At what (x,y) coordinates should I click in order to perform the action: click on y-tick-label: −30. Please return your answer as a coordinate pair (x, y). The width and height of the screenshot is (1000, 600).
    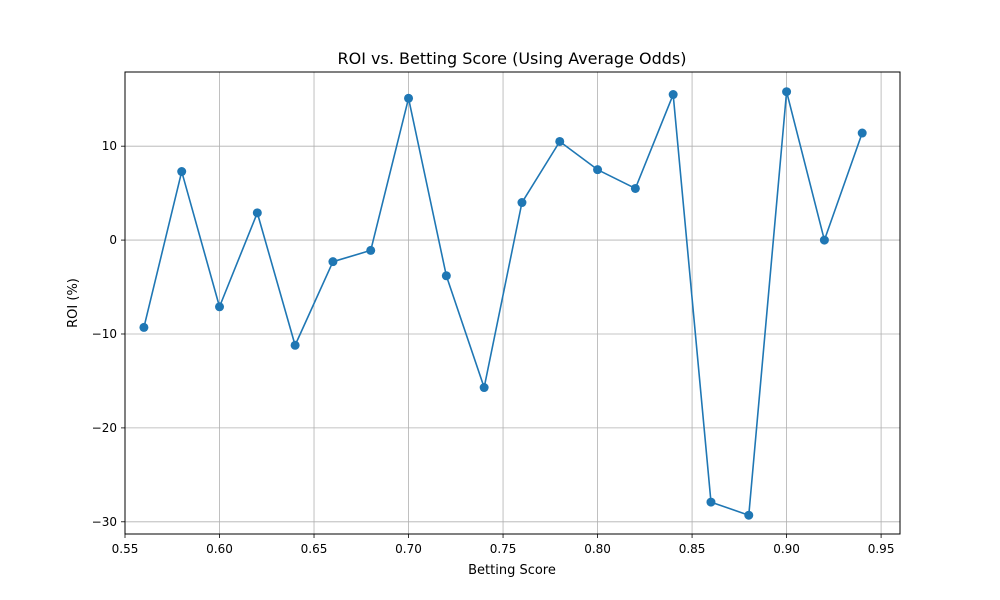
    Looking at the image, I should click on (104, 522).